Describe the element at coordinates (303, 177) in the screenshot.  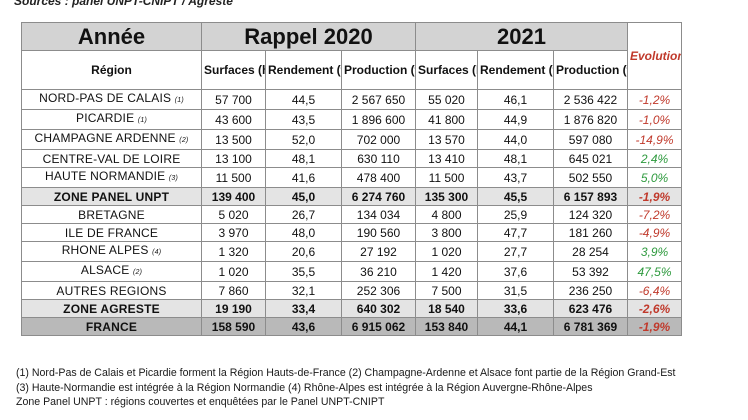
I see `rendement-2020-cell: 41,6` at that location.